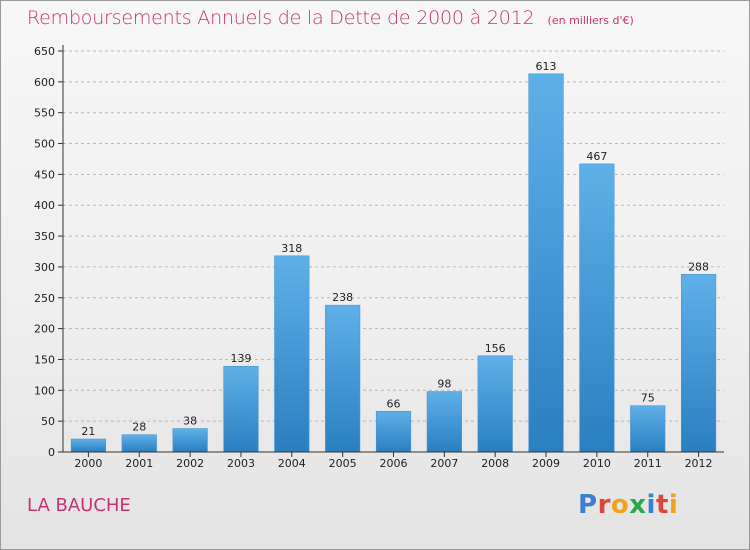 This screenshot has height=550, width=750. Describe the element at coordinates (190, 463) in the screenshot. I see `x-tick-label: 2002` at that location.